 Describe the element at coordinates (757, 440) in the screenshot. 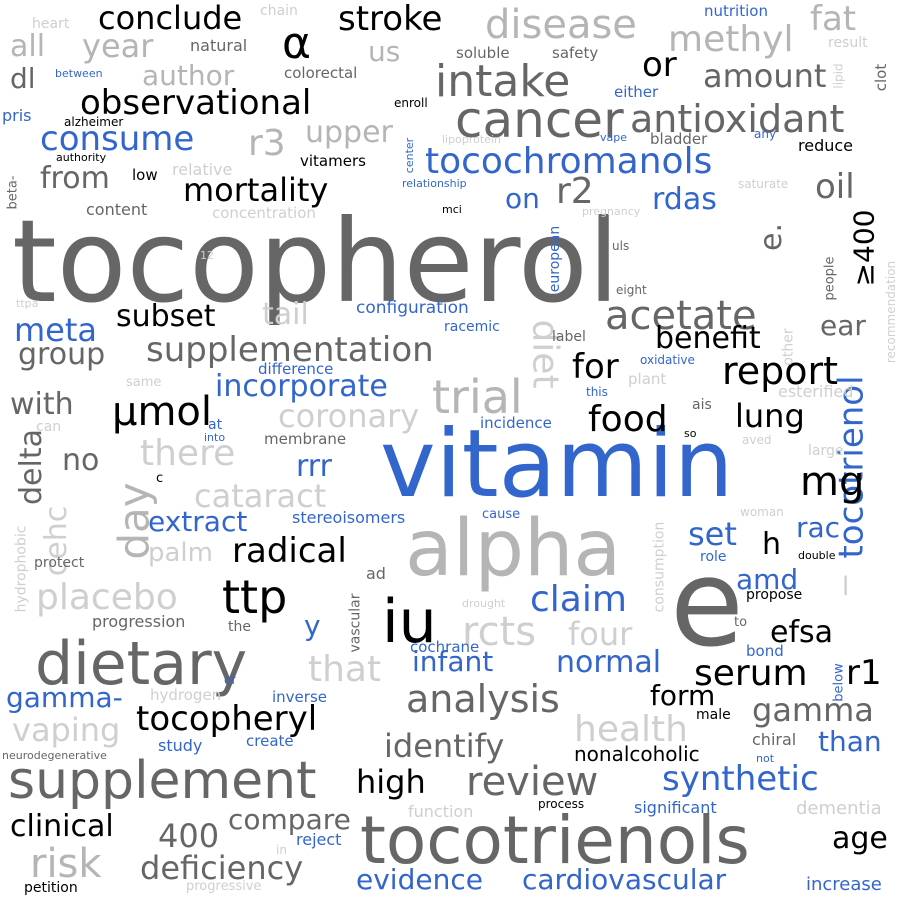

I see `word: aved` at that location.